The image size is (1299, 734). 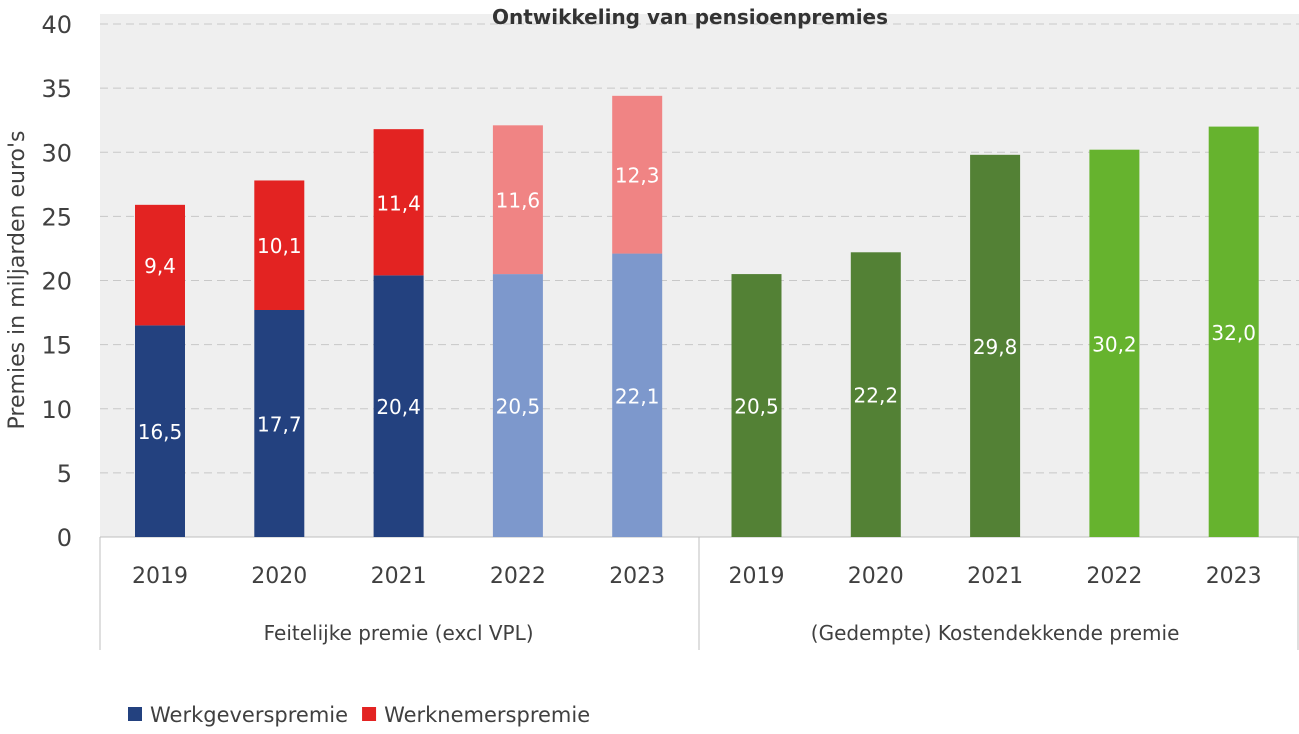 What do you see at coordinates (56, 217) in the screenshot?
I see `y-tick-label: 25` at bounding box center [56, 217].